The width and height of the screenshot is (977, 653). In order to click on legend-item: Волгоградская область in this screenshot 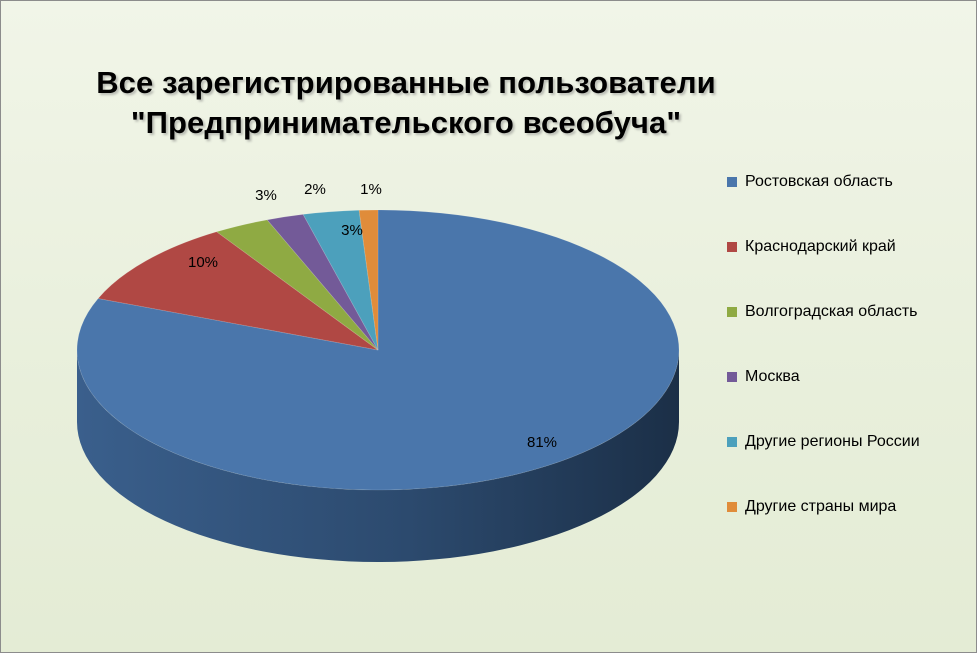, I will do `click(849, 335)`.